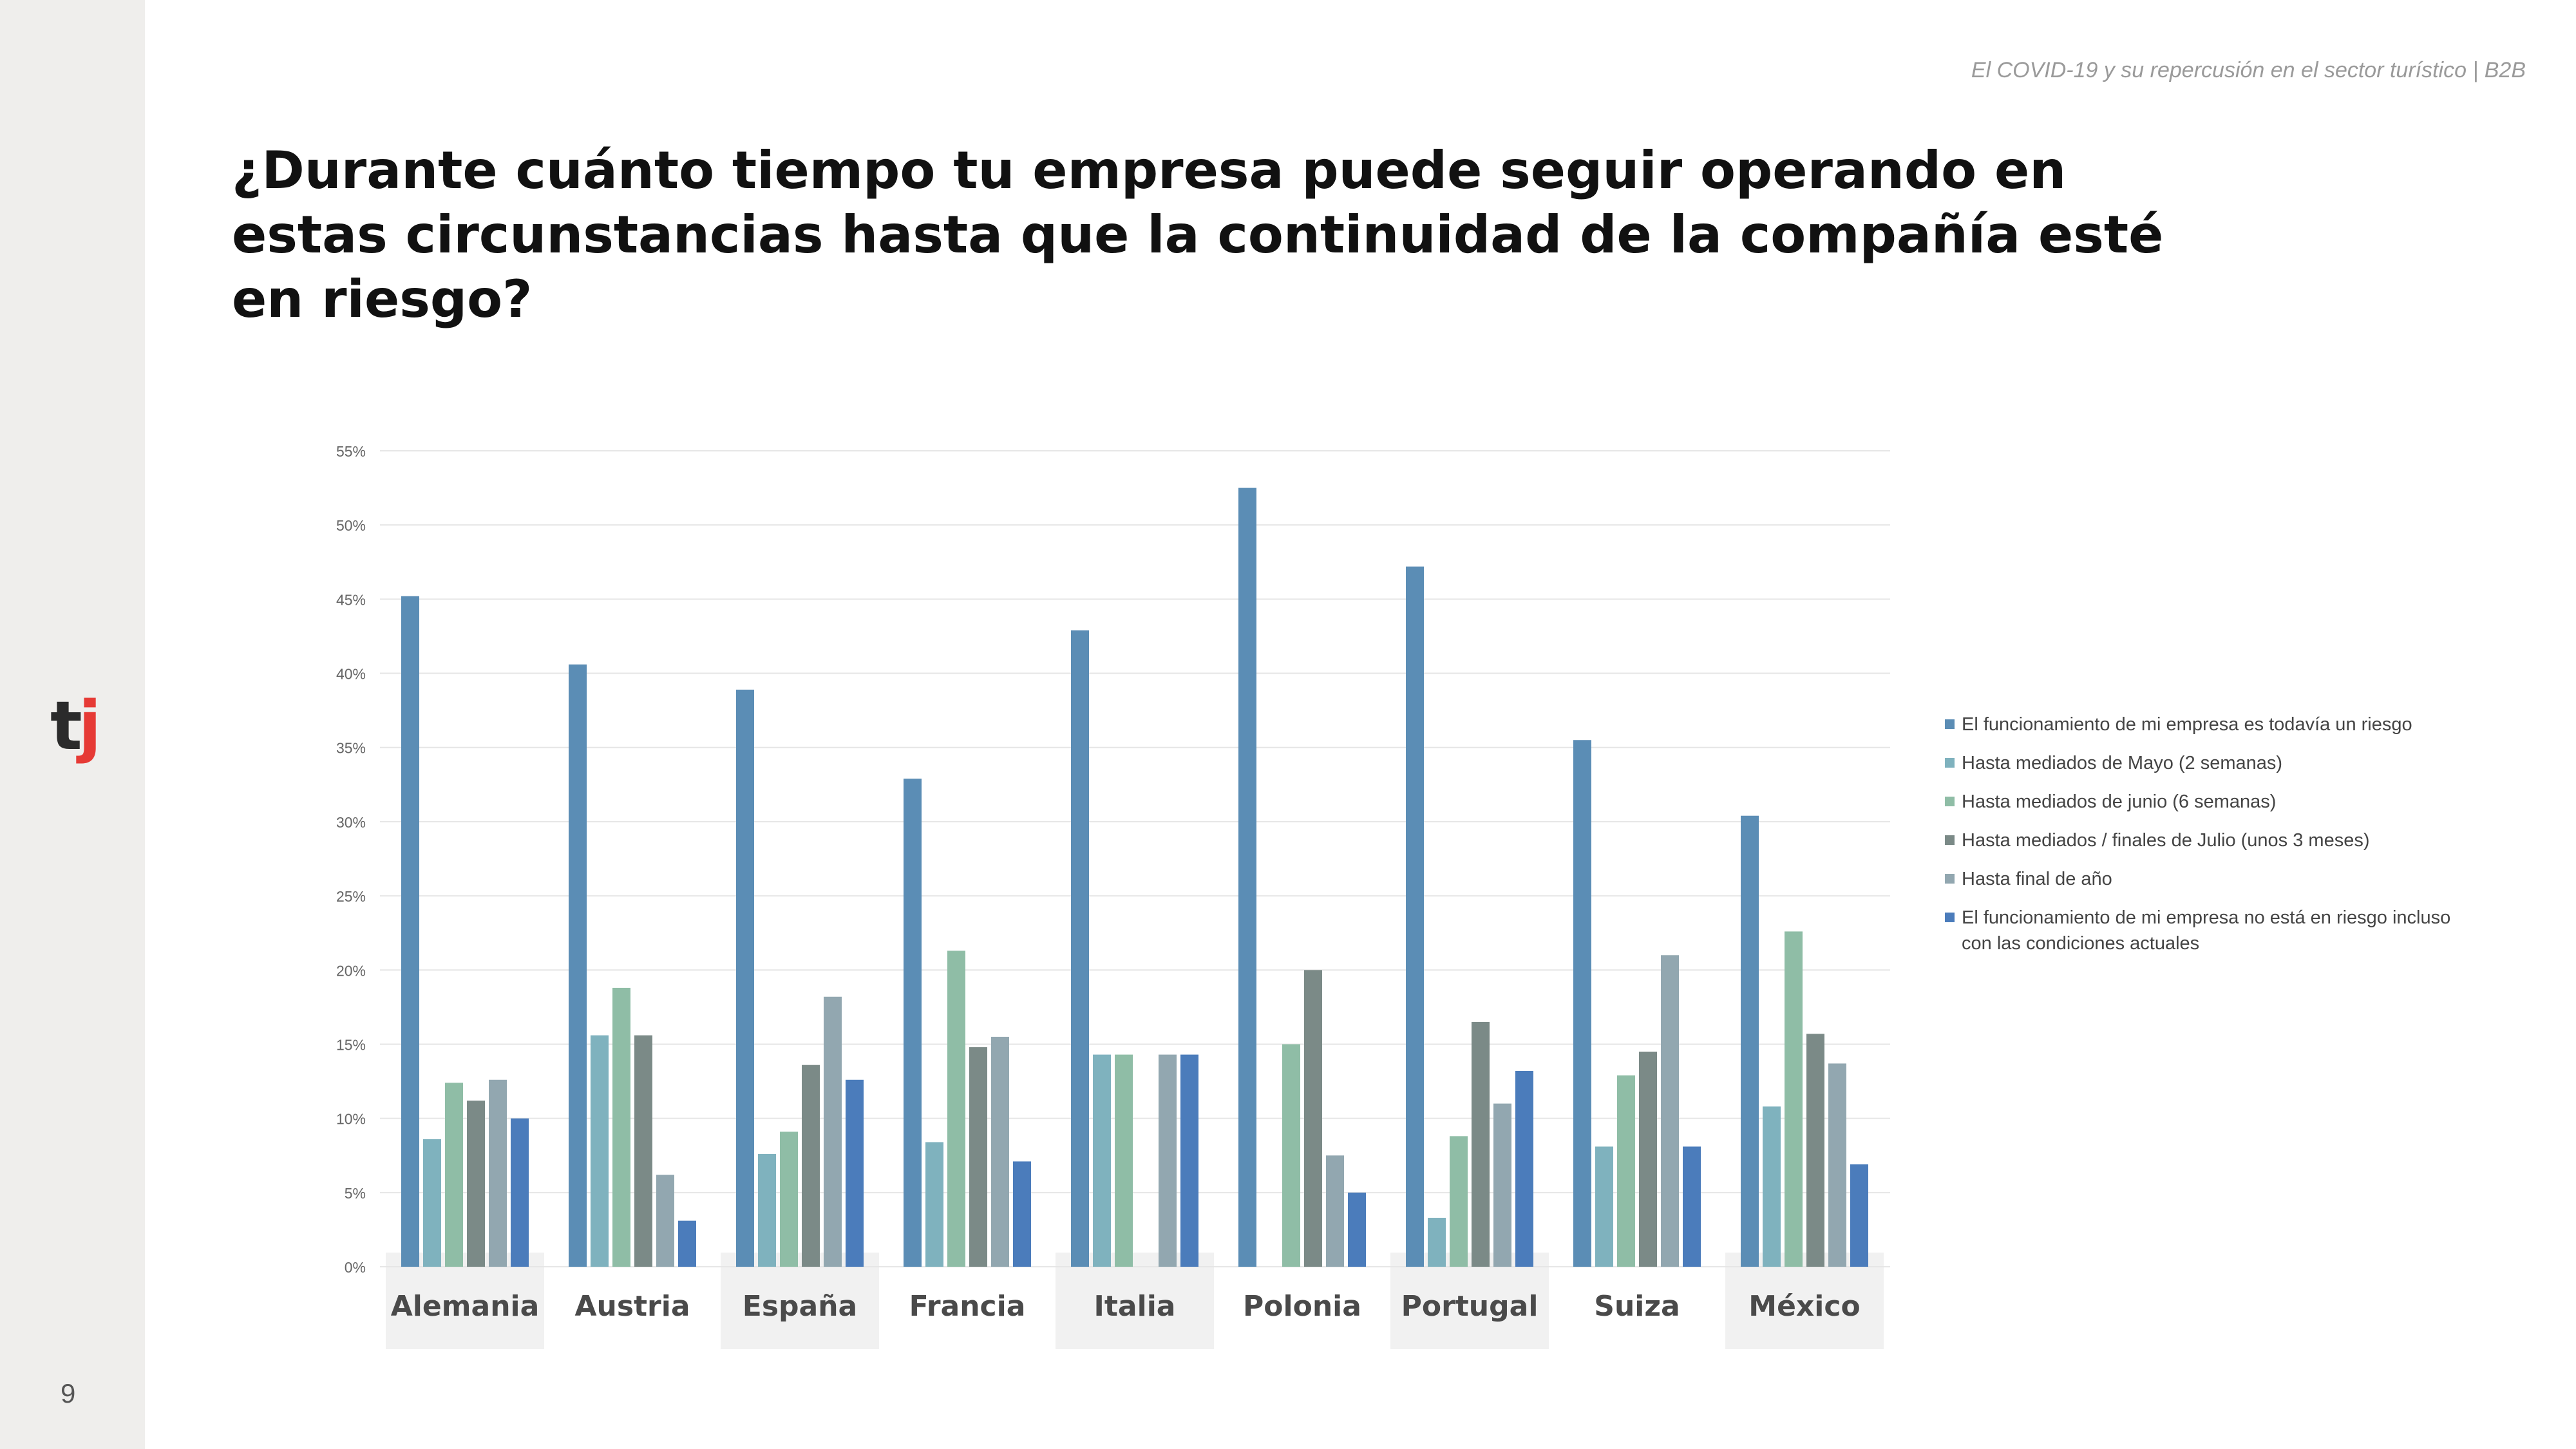 The height and width of the screenshot is (1449, 2576). Describe the element at coordinates (351, 897) in the screenshot. I see `y-tick-label: 25%` at that location.